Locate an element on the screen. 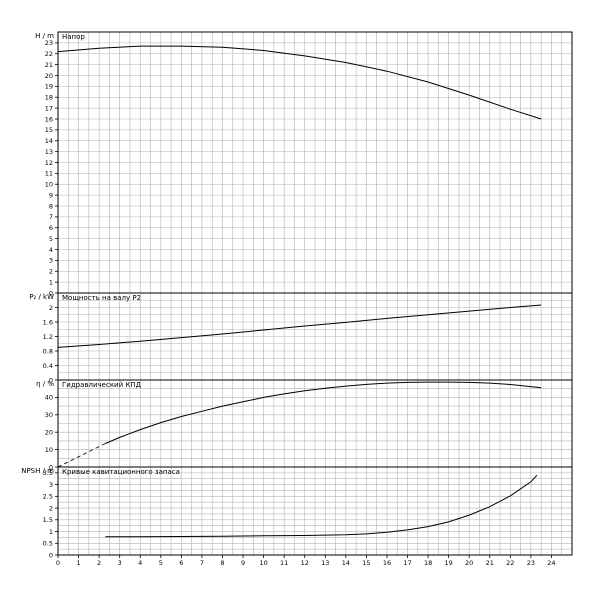 Image resolution: width=600 pixels, height=600 pixels. x-tick-label: 12 is located at coordinates (305, 563).